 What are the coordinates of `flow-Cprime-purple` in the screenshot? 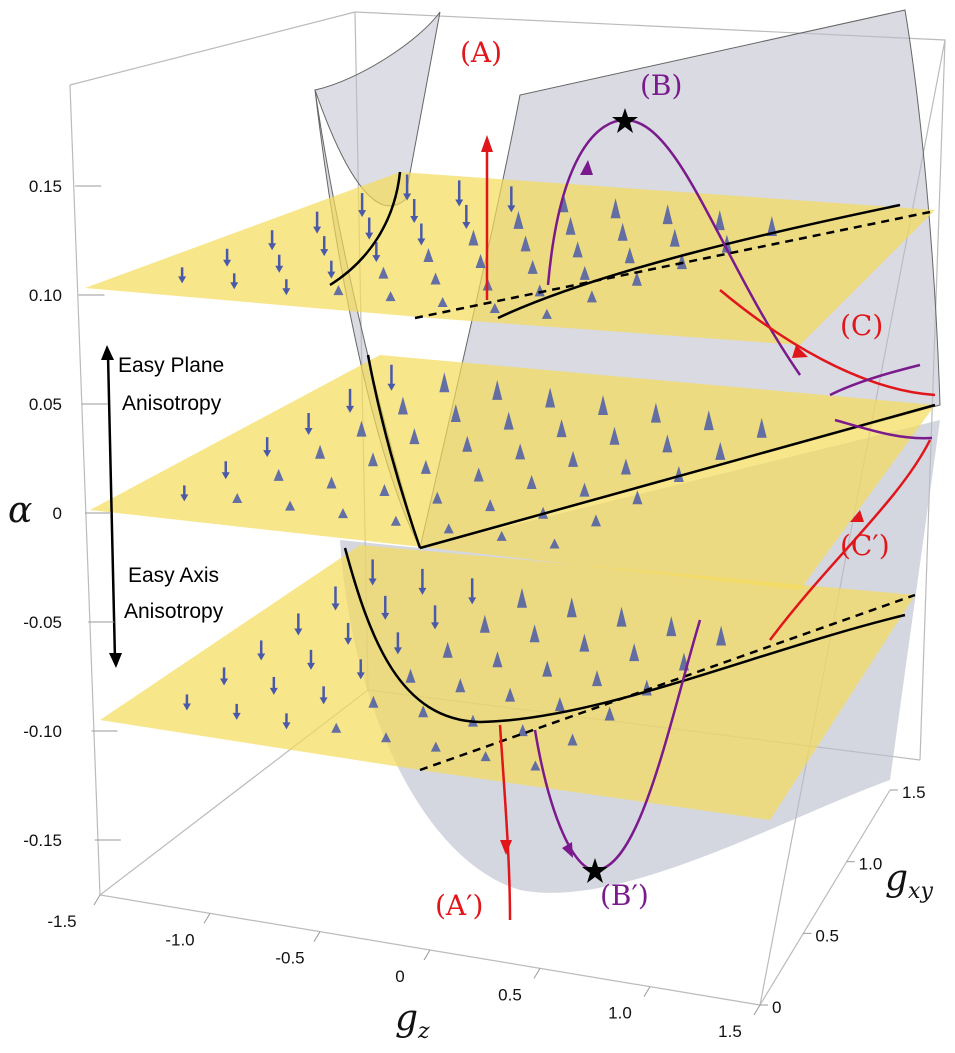 It's located at (883, 429).